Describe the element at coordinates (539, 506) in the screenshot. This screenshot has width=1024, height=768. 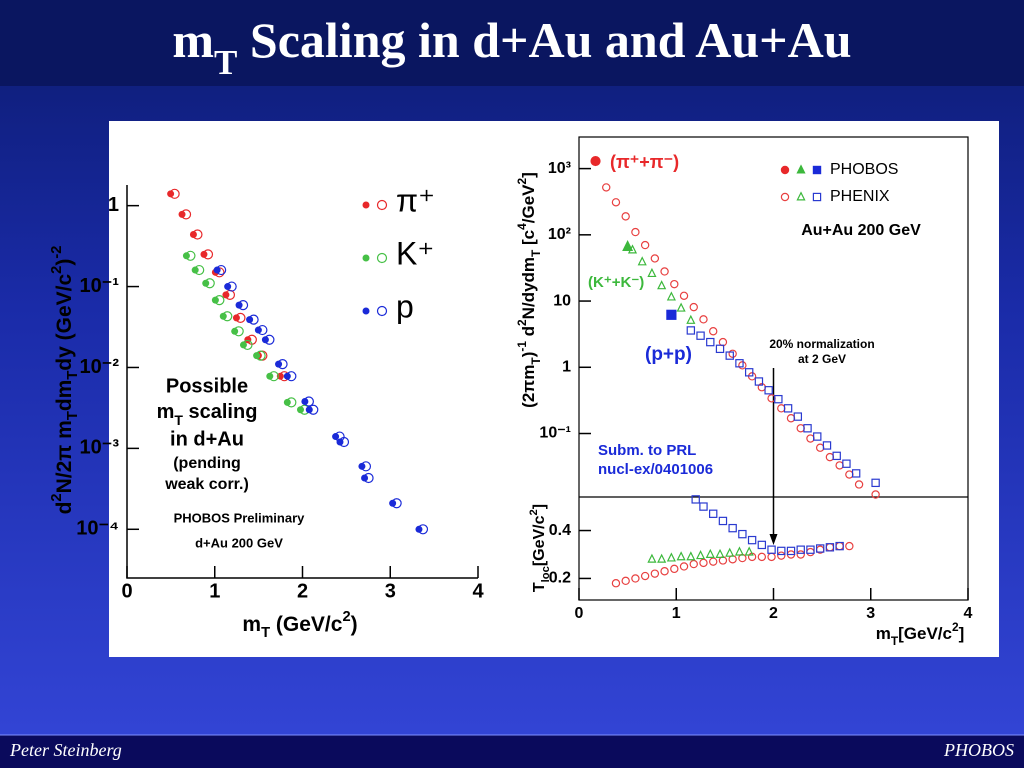
I see `text-part: ]` at that location.